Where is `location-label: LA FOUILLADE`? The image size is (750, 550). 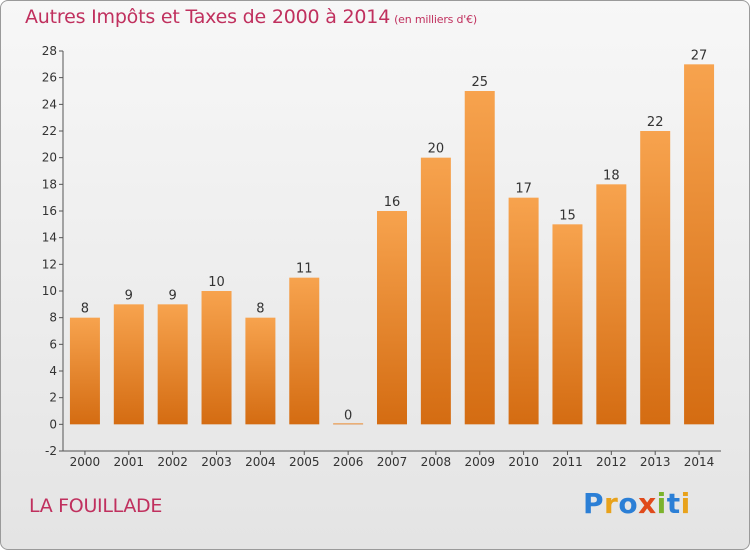
location-label: LA FOUILLADE is located at coordinates (96, 506).